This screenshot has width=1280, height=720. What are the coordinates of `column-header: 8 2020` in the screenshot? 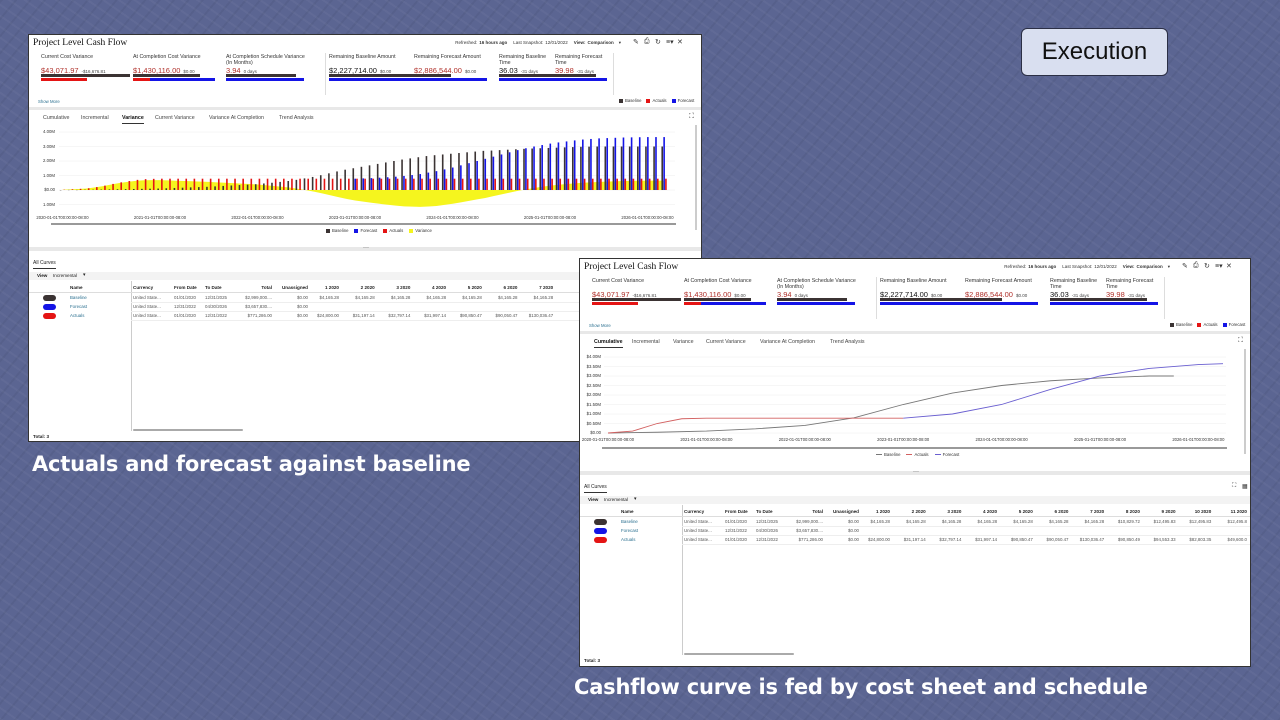 It's located at (1132, 511).